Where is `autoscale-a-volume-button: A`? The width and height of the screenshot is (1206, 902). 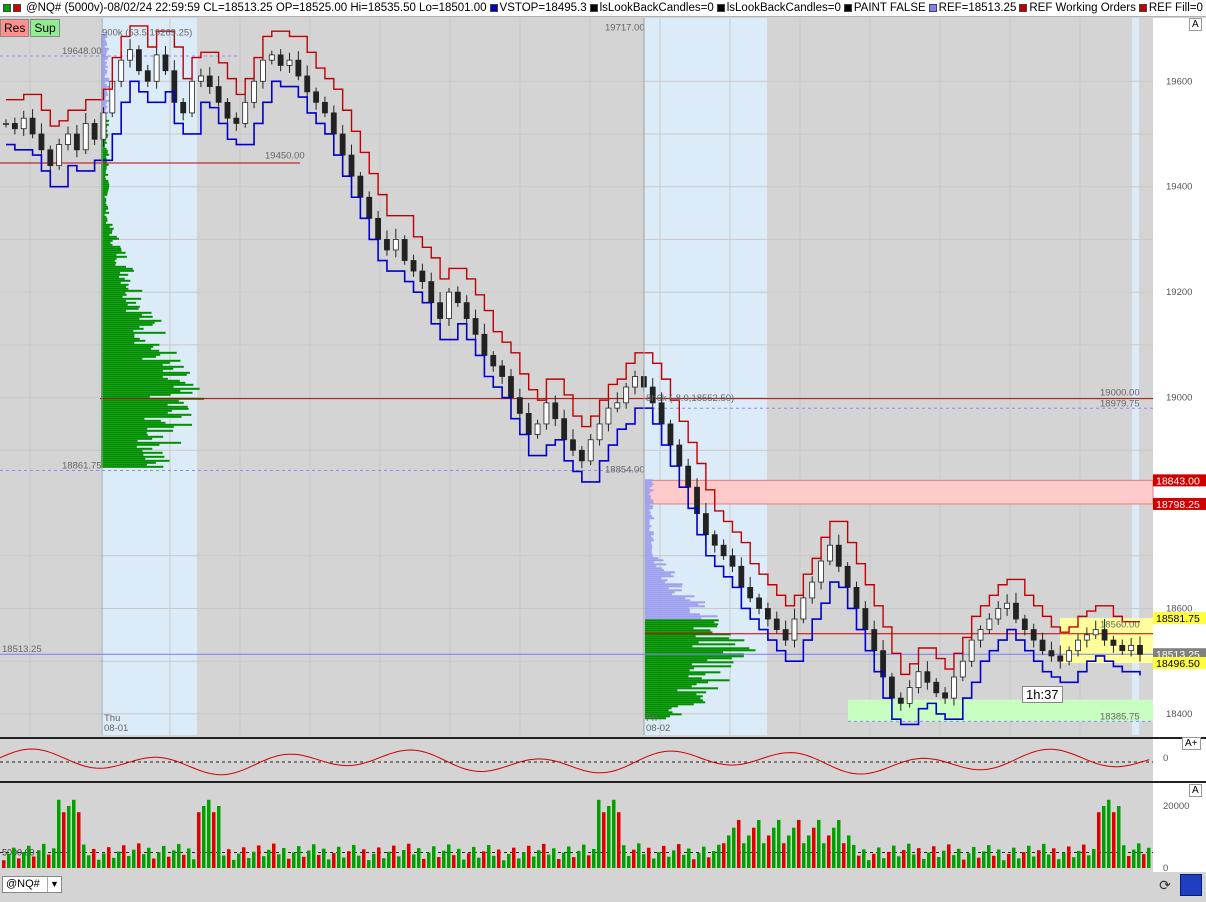 autoscale-a-volume-button: A is located at coordinates (1195, 790).